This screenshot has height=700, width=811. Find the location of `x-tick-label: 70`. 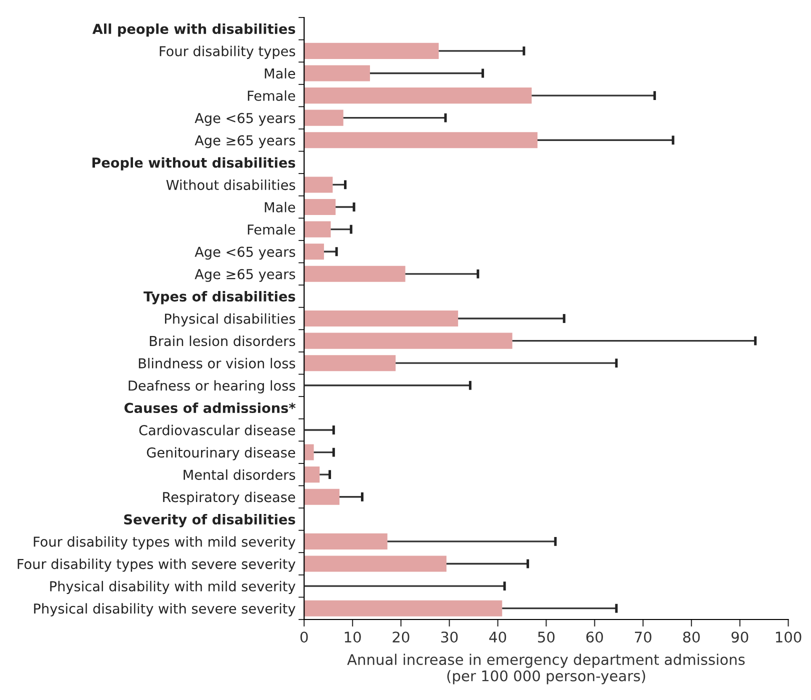

x-tick-label: 70 is located at coordinates (643, 637).